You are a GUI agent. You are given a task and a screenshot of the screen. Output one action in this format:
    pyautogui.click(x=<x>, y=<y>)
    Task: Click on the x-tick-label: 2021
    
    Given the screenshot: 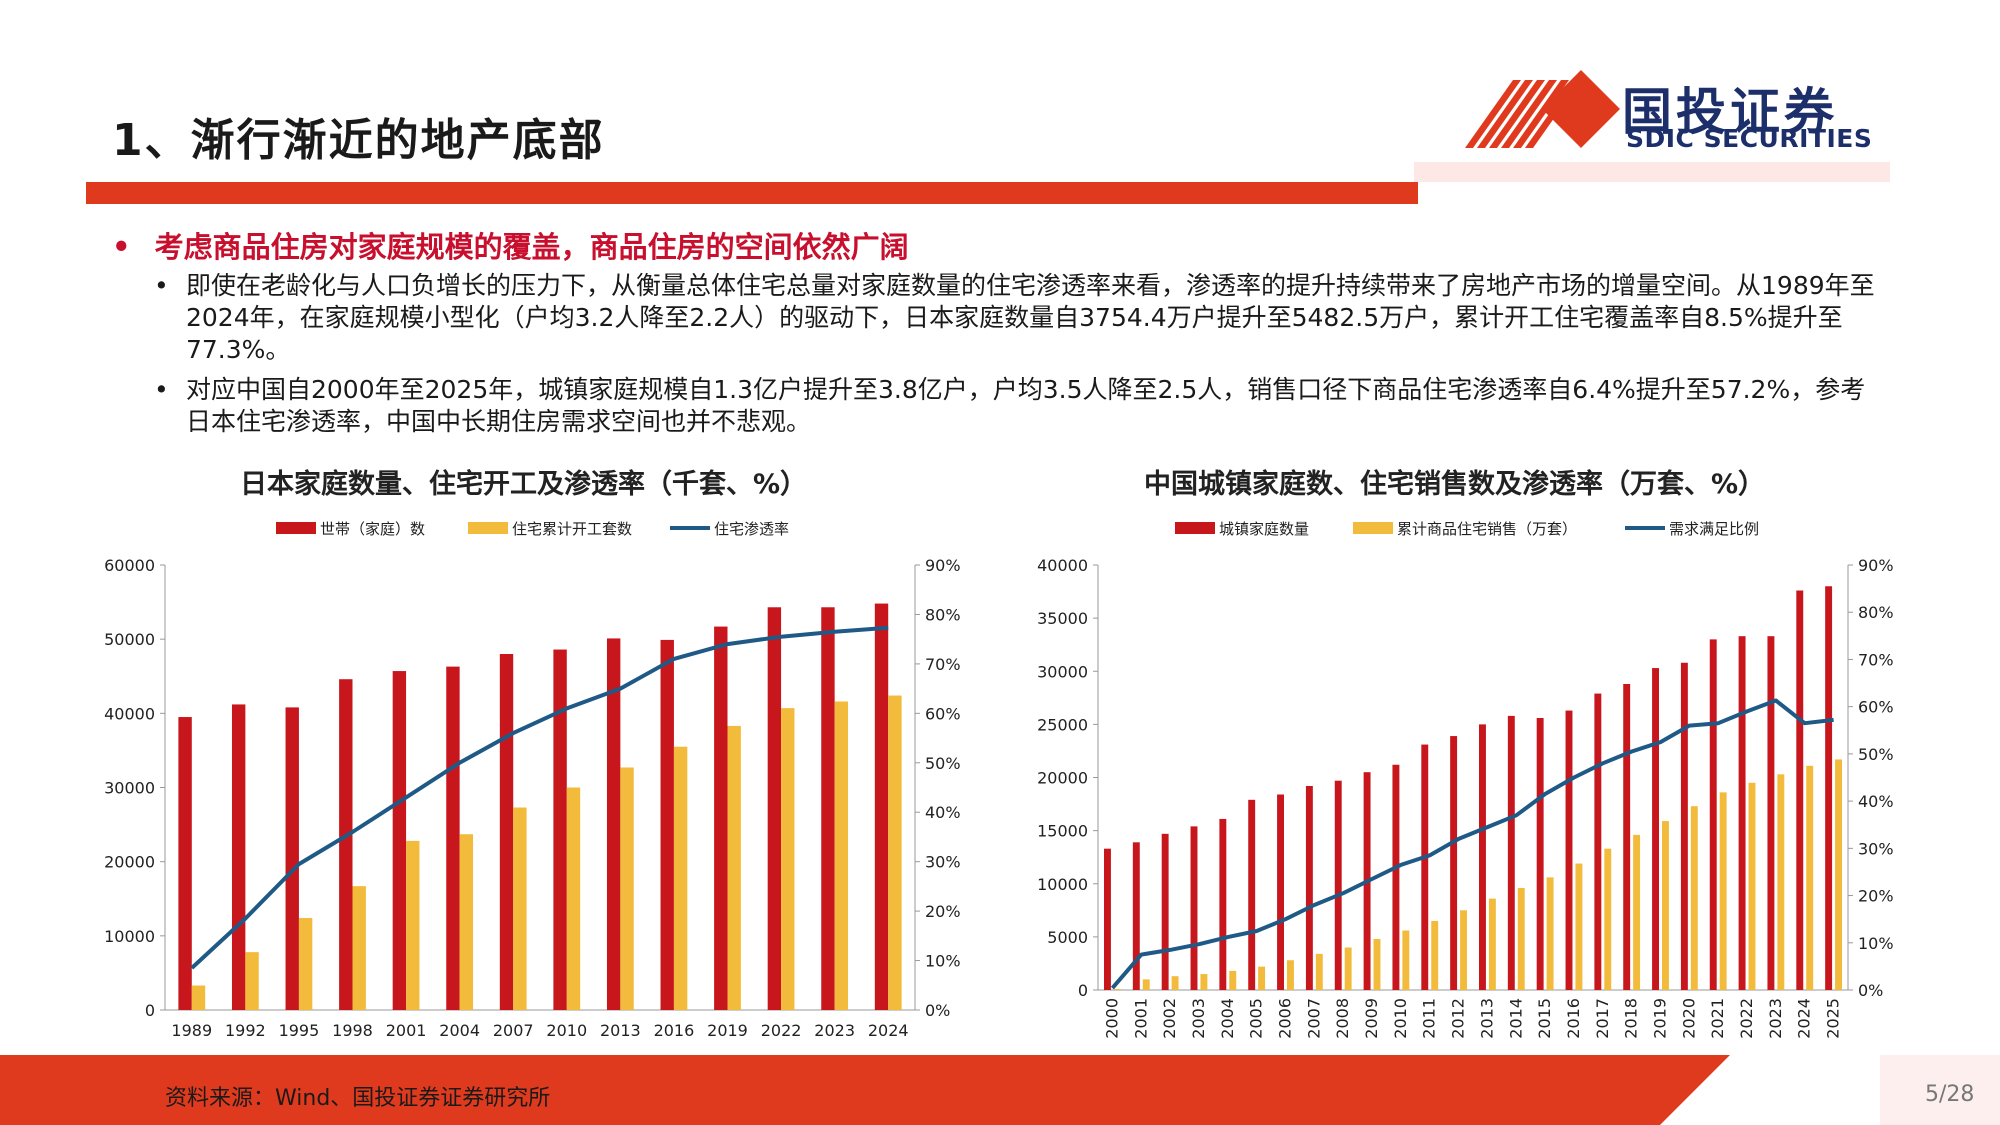 What is the action you would take?
    pyautogui.click(x=1717, y=1018)
    